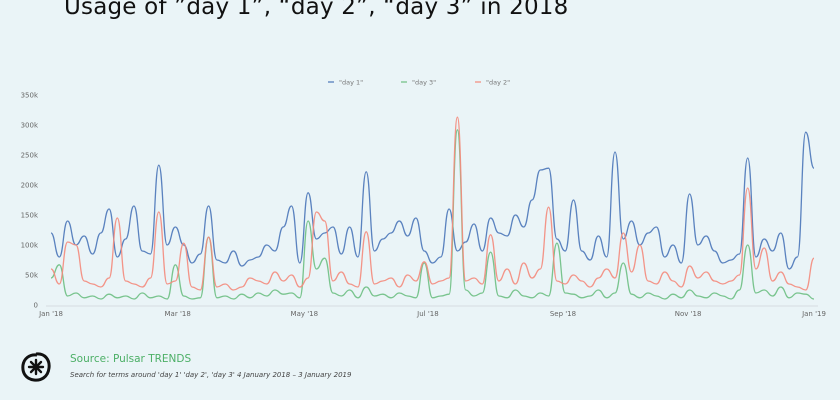 The image size is (840, 400). Describe the element at coordinates (563, 314) in the screenshot. I see `x-tick-label: Sep '18` at that location.